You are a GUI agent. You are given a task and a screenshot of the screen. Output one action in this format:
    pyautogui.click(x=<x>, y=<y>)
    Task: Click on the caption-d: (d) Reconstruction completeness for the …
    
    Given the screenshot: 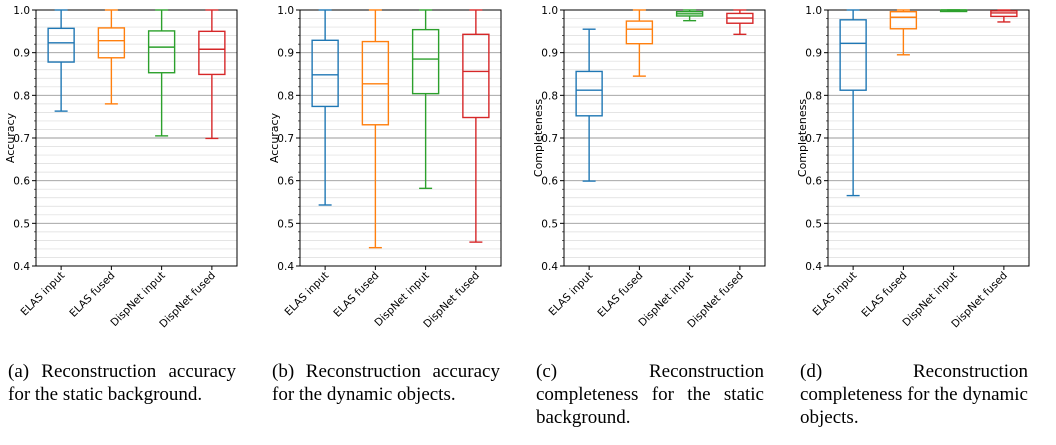 What is the action you would take?
    pyautogui.click(x=914, y=394)
    